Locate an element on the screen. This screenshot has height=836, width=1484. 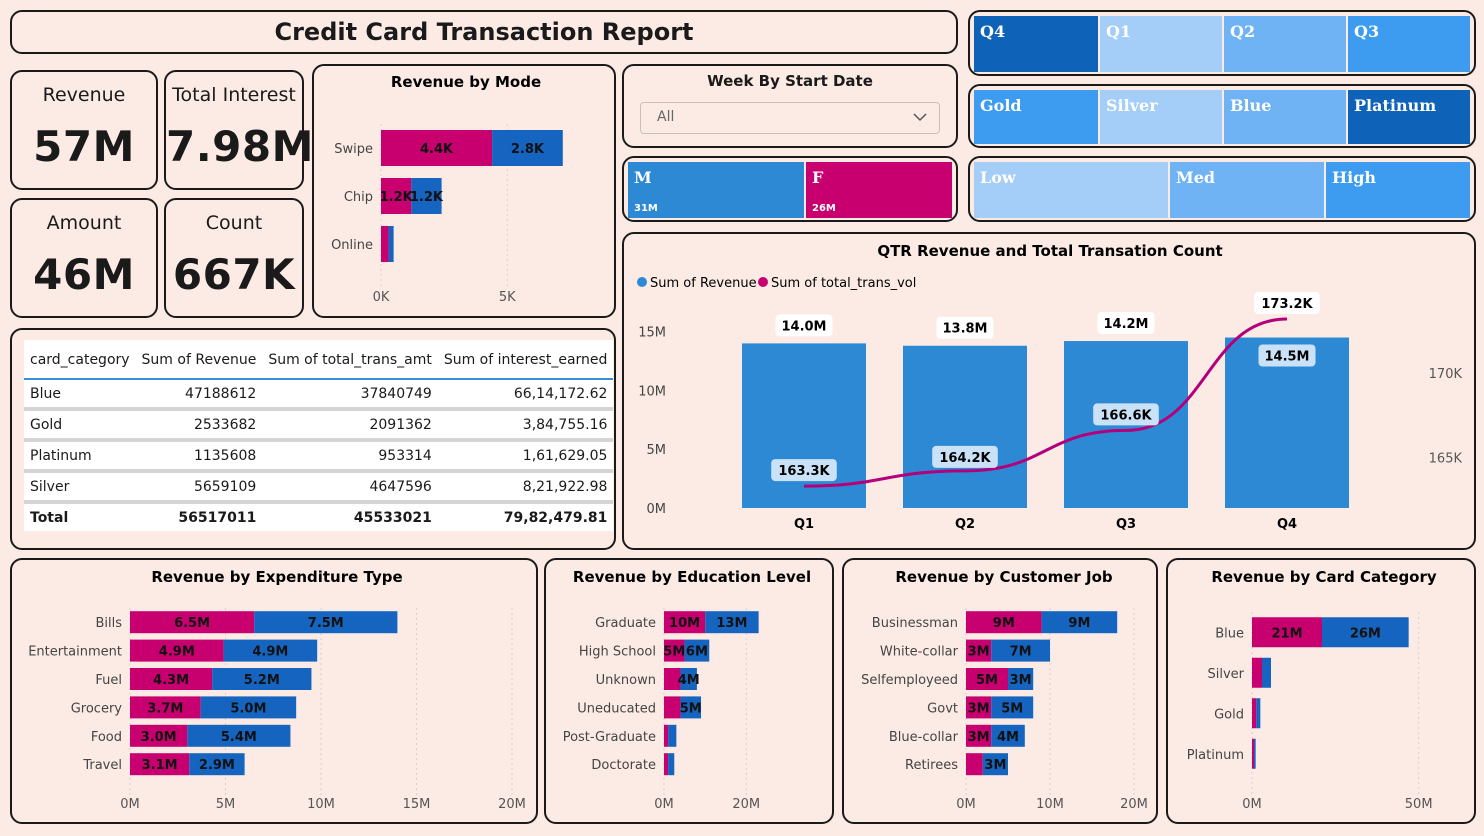
table-cell: Blue is located at coordinates (80, 395).